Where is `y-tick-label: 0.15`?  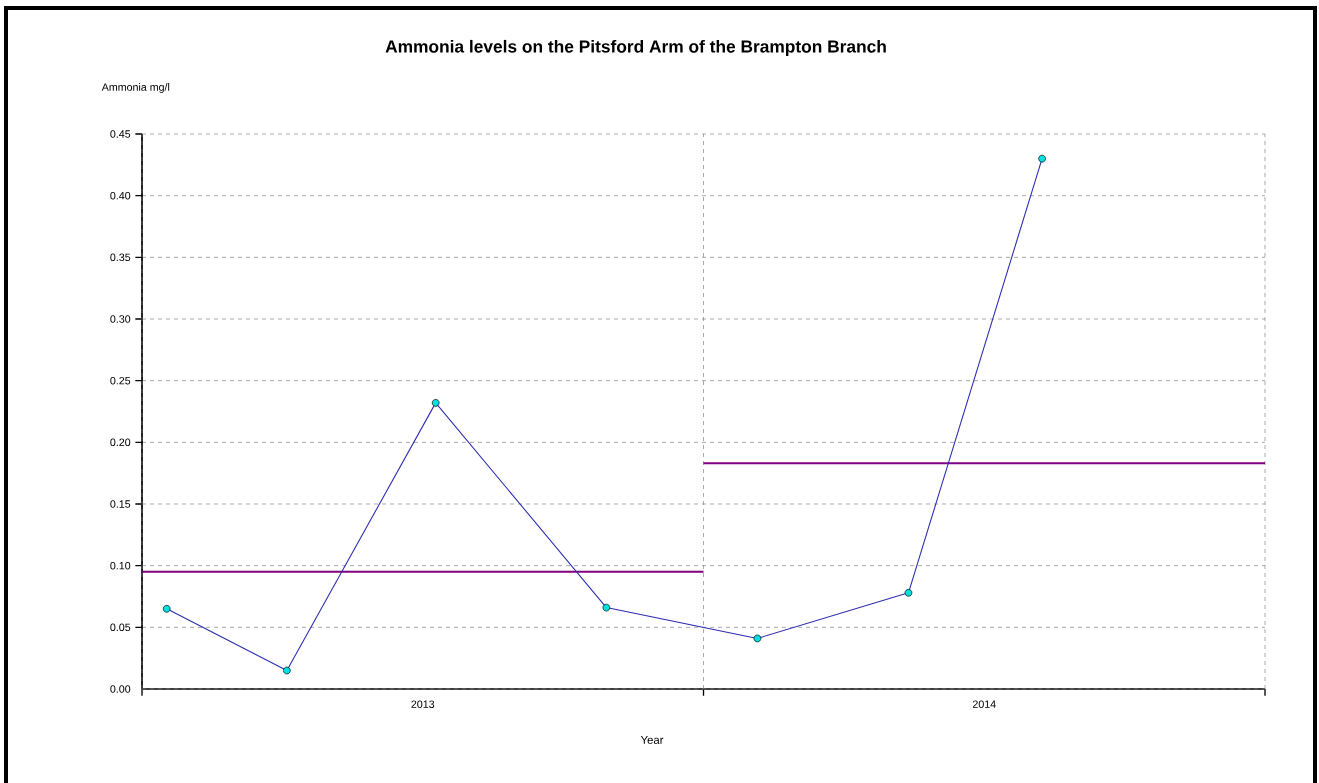 y-tick-label: 0.15 is located at coordinates (120, 504).